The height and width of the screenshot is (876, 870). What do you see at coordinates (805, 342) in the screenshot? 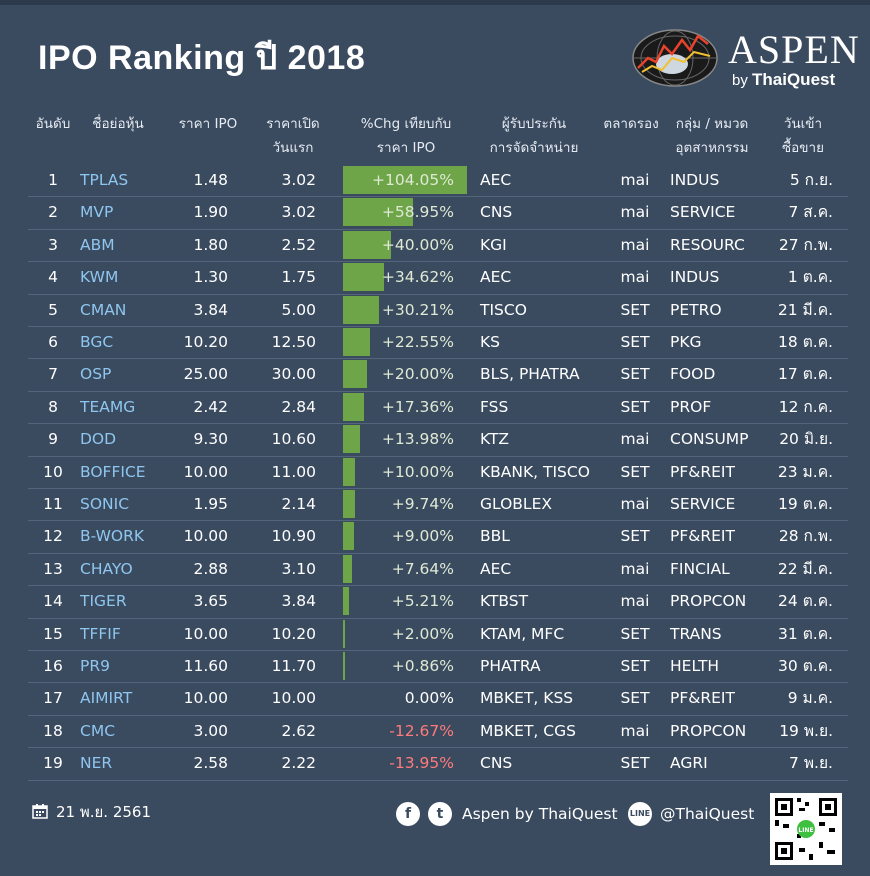
I see `listing-date-cell: 18 ต.ค.` at bounding box center [805, 342].